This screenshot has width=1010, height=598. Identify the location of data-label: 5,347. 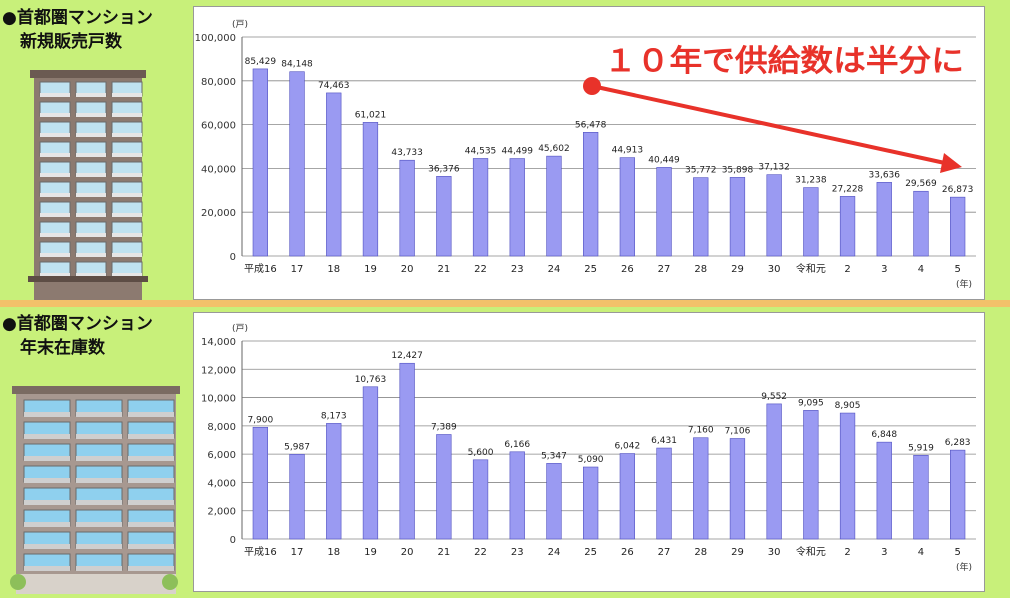
(554, 456).